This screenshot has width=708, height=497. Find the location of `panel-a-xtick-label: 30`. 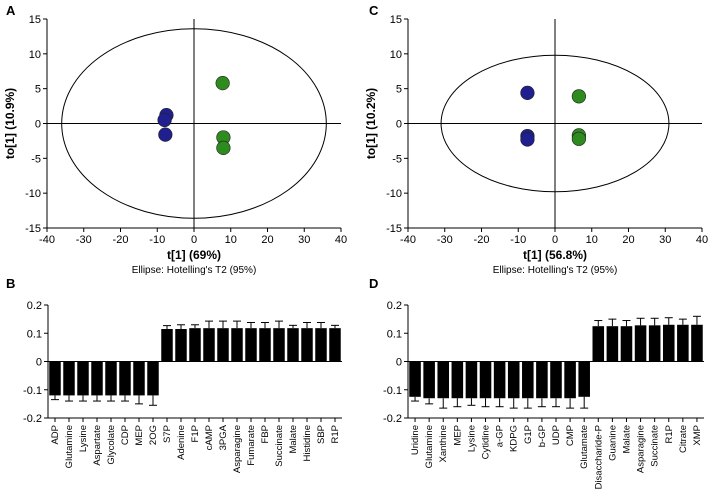

panel-a-xtick-label: 30 is located at coordinates (304, 240).